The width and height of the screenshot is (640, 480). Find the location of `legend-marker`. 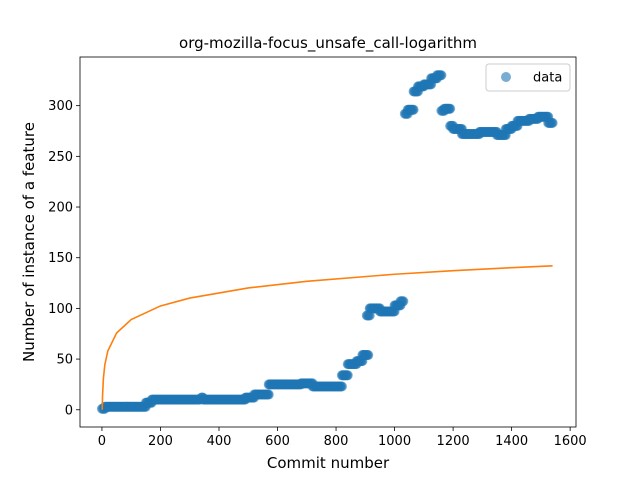

legend-marker is located at coordinates (506, 77).